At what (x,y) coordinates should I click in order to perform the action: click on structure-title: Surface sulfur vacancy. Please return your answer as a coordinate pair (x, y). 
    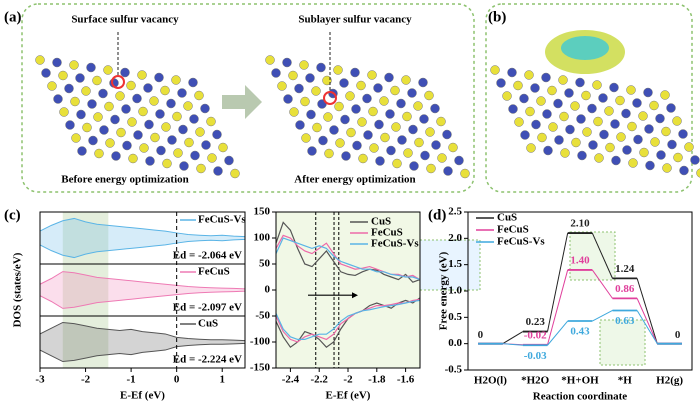
    Looking at the image, I should click on (125, 20).